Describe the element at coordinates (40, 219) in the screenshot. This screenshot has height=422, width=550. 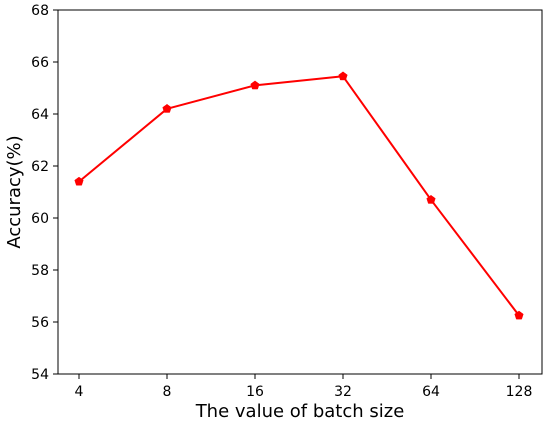
I see `y-tick-label: 60` at that location.